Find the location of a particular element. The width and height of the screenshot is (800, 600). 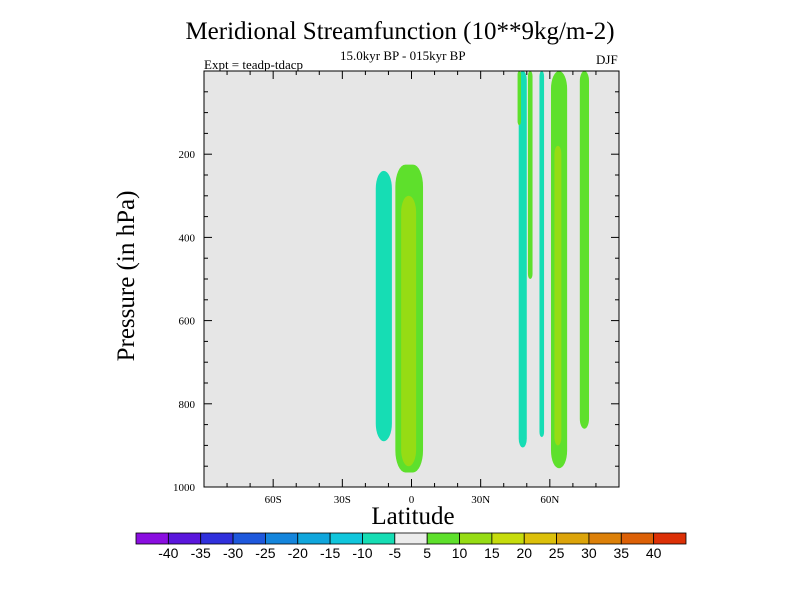

contour-pos-core-eq is located at coordinates (409, 331).